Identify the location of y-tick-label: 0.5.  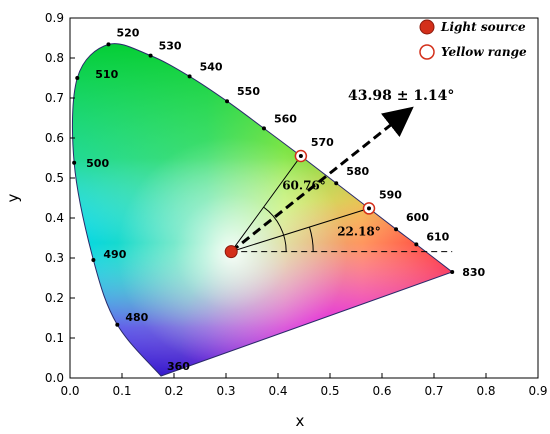
(54, 178).